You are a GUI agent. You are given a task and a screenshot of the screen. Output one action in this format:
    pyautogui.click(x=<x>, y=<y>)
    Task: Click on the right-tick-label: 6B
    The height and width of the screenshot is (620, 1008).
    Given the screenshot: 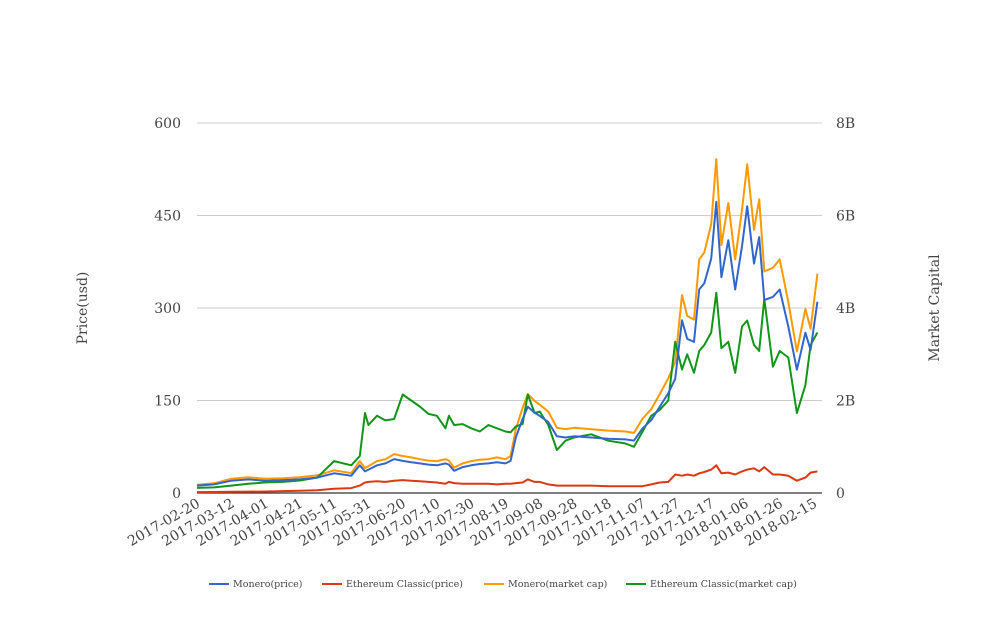 What is the action you would take?
    pyautogui.click(x=845, y=217)
    